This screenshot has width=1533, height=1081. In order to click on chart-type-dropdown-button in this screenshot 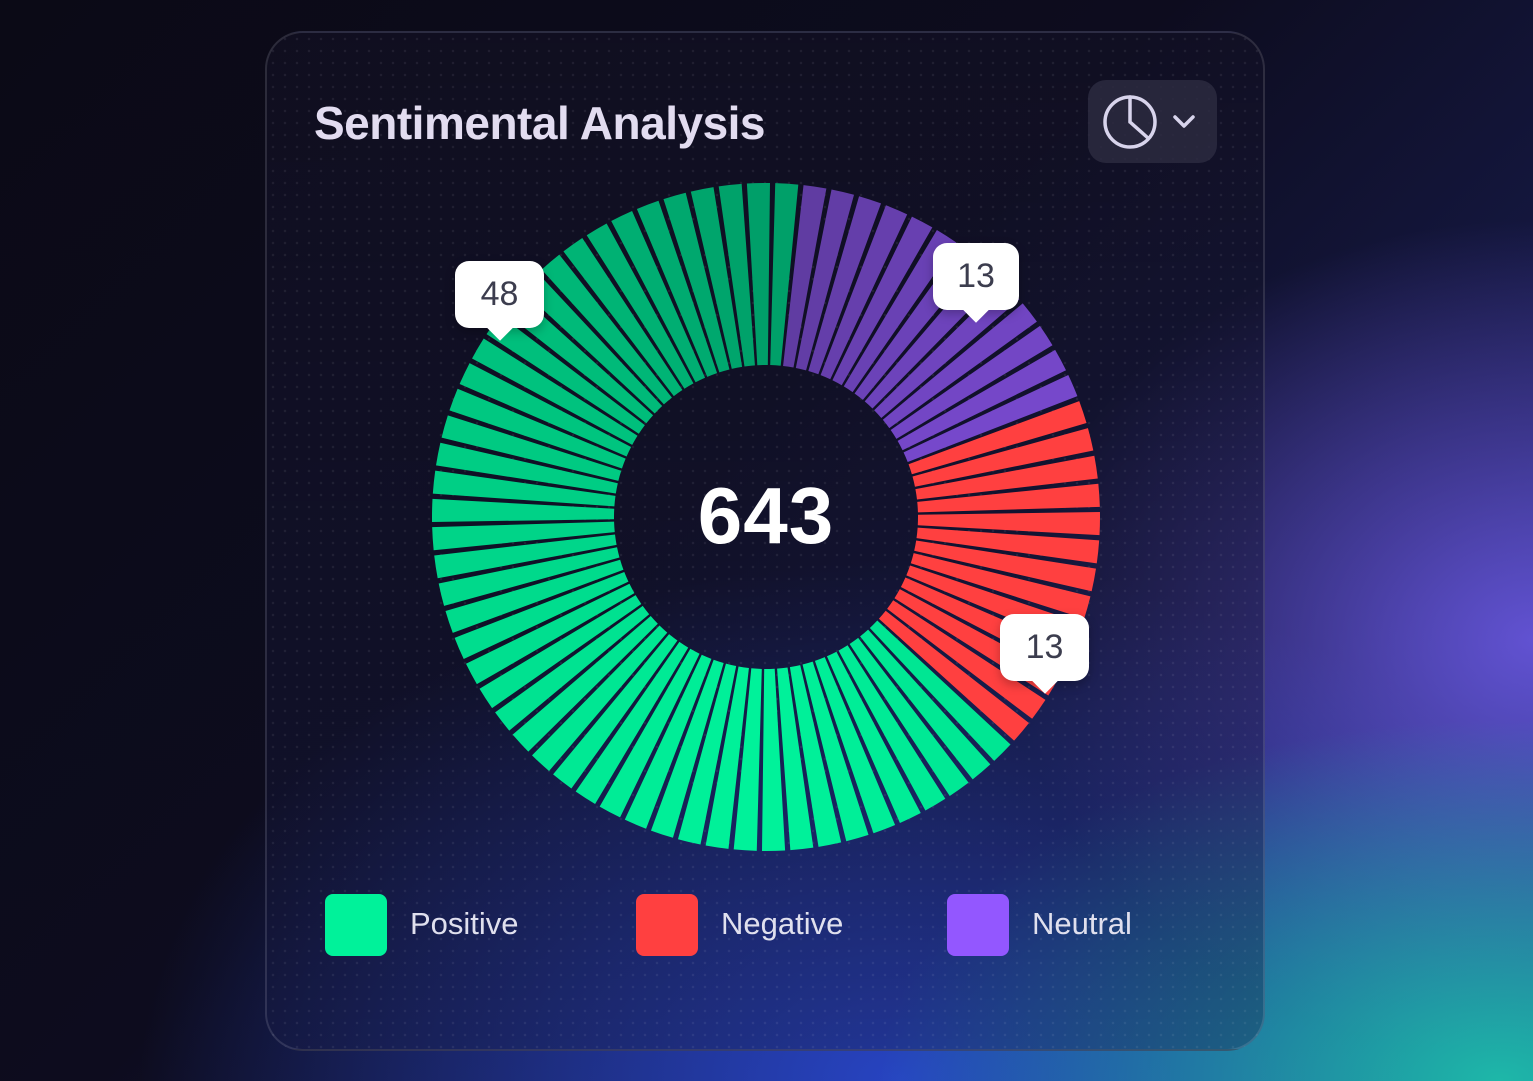, I will do `click(1152, 121)`.